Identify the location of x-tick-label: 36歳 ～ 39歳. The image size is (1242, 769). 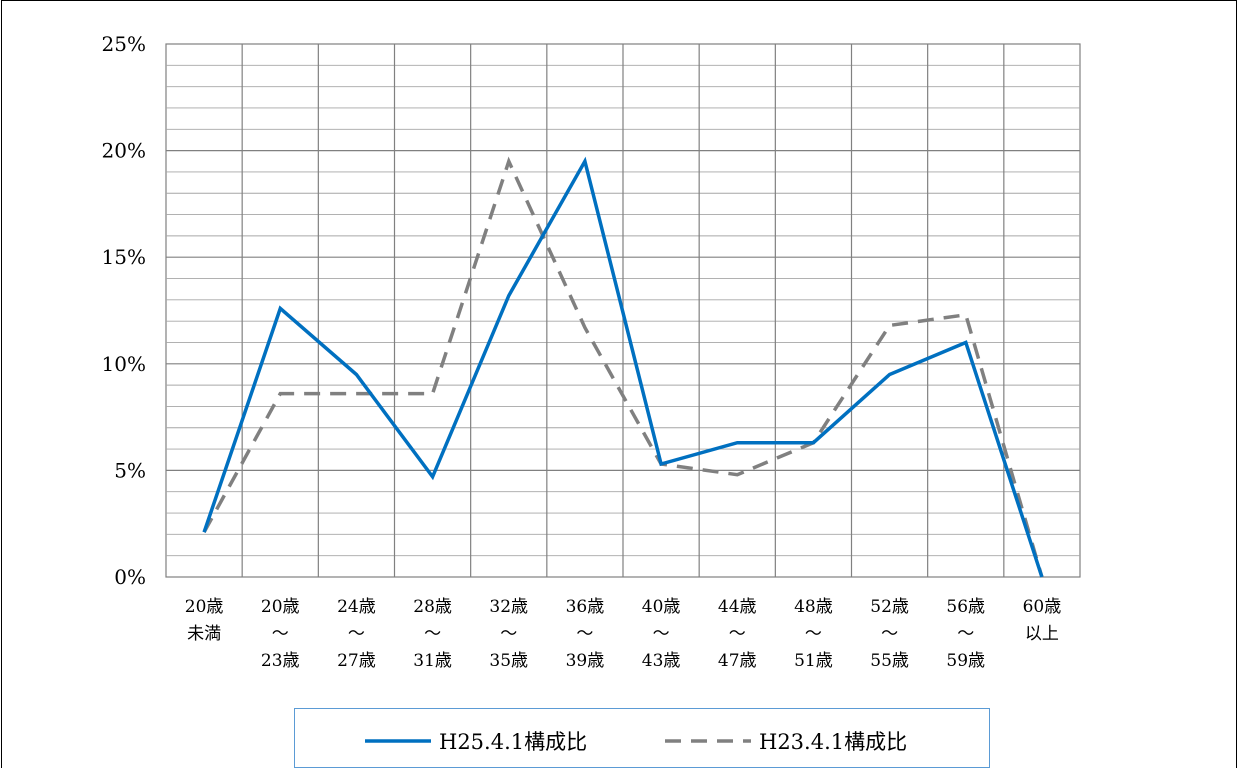
(585, 634).